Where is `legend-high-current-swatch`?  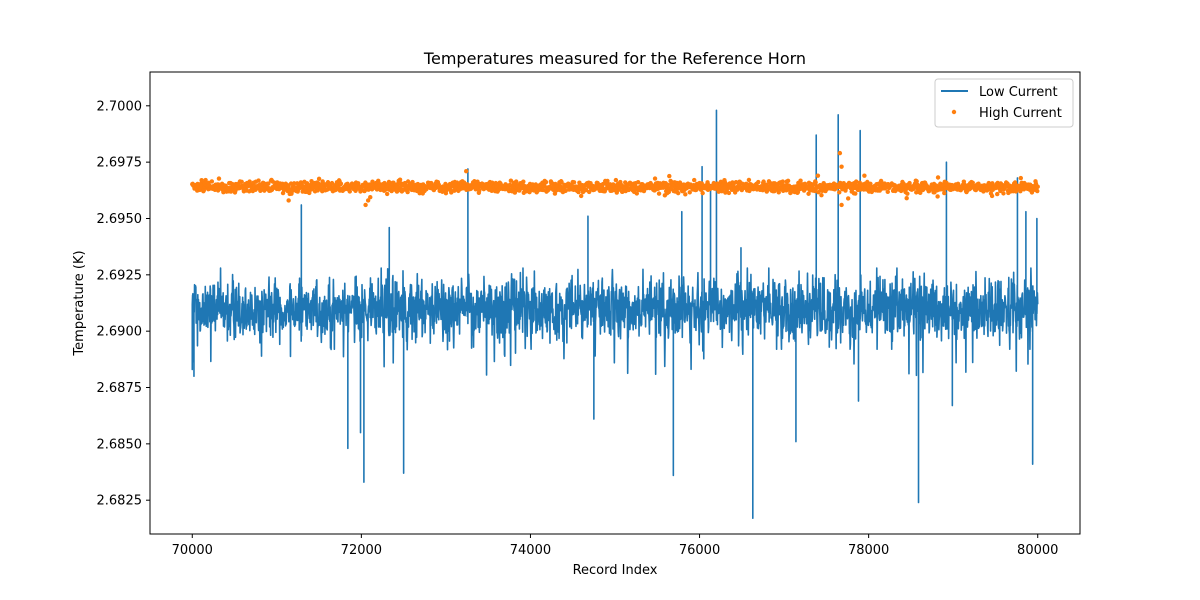
legend-high-current-swatch is located at coordinates (954, 112).